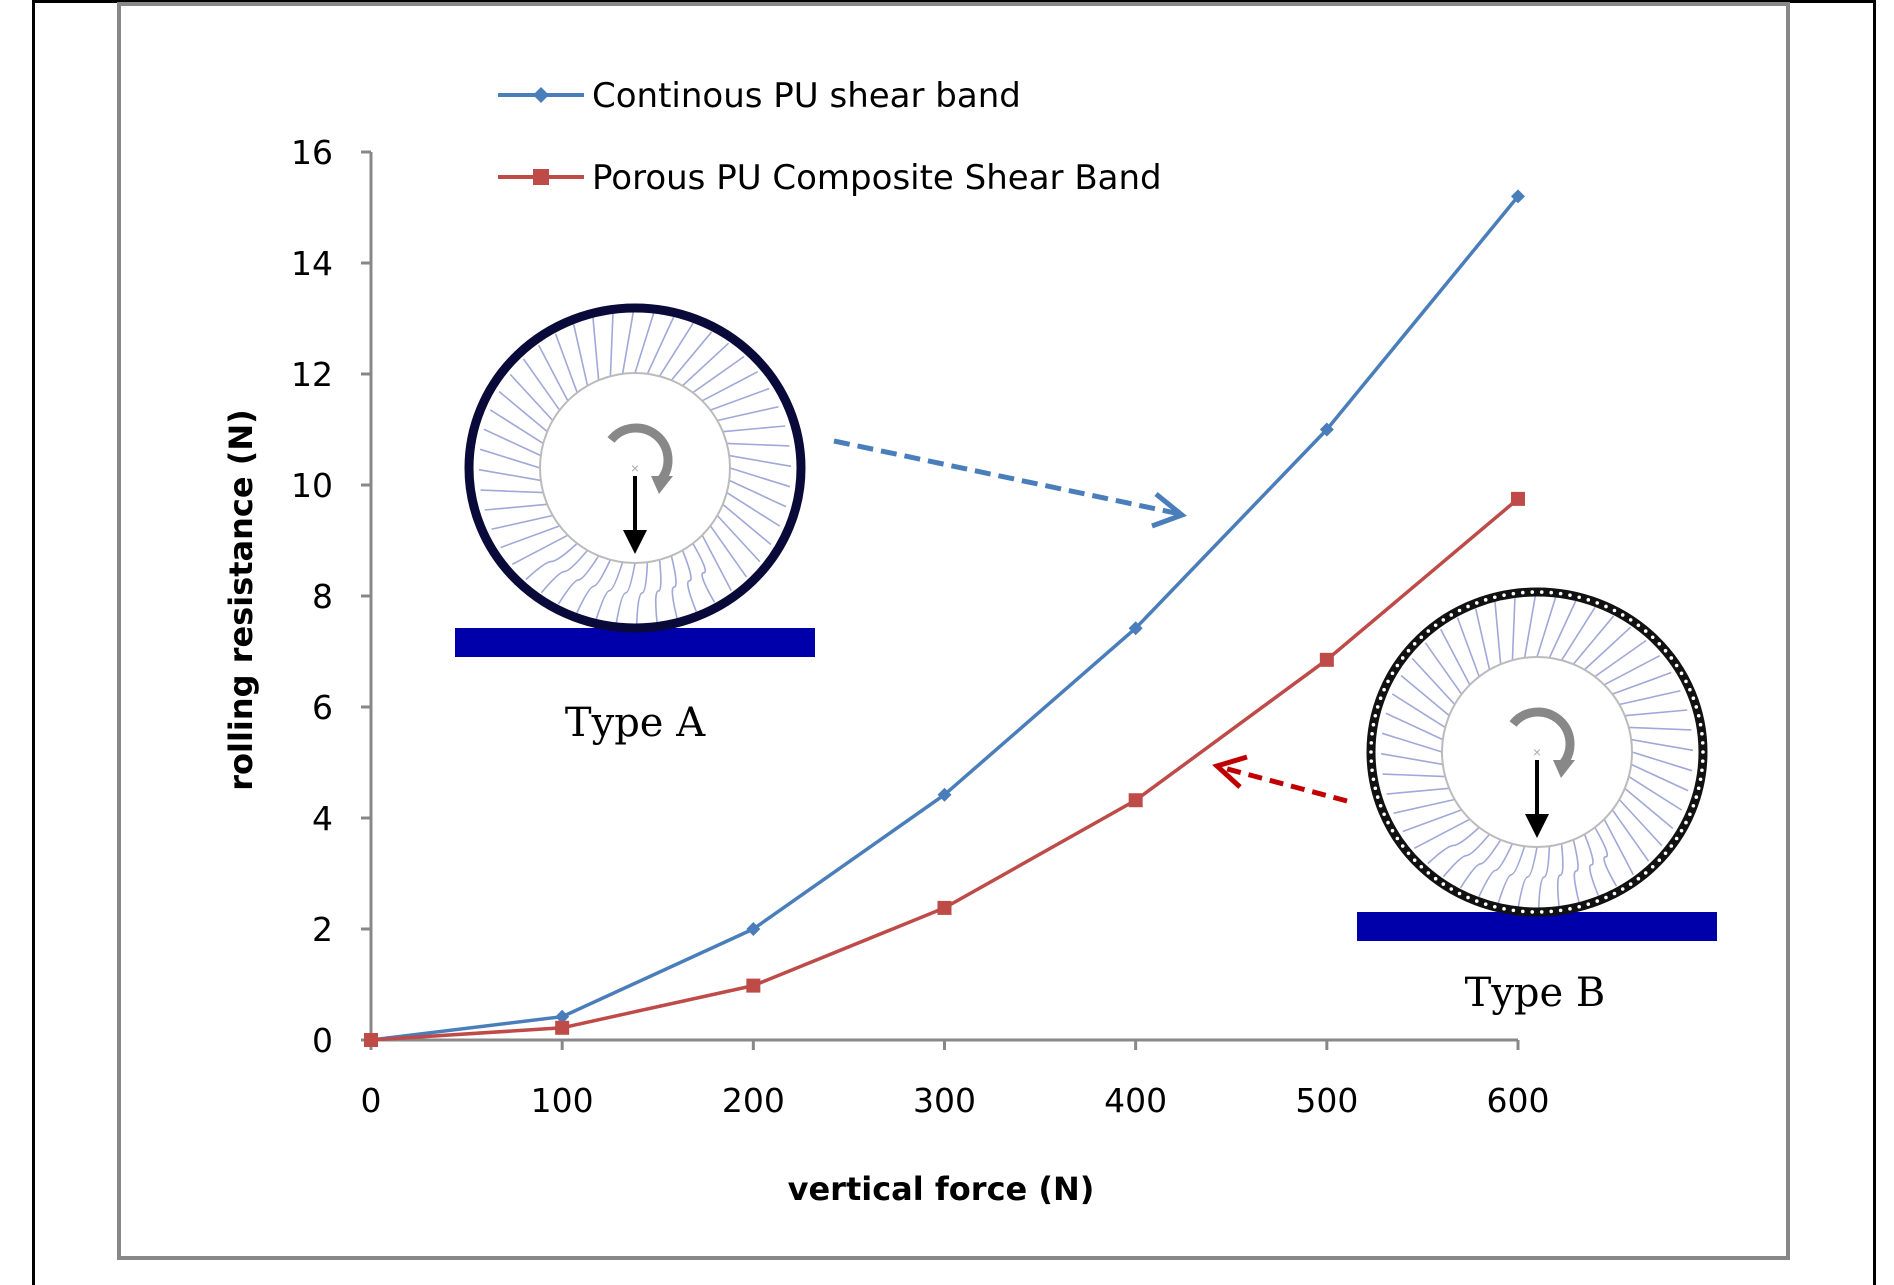  What do you see at coordinates (806, 96) in the screenshot?
I see `legend-label-continuous: Continous PU shear band` at bounding box center [806, 96].